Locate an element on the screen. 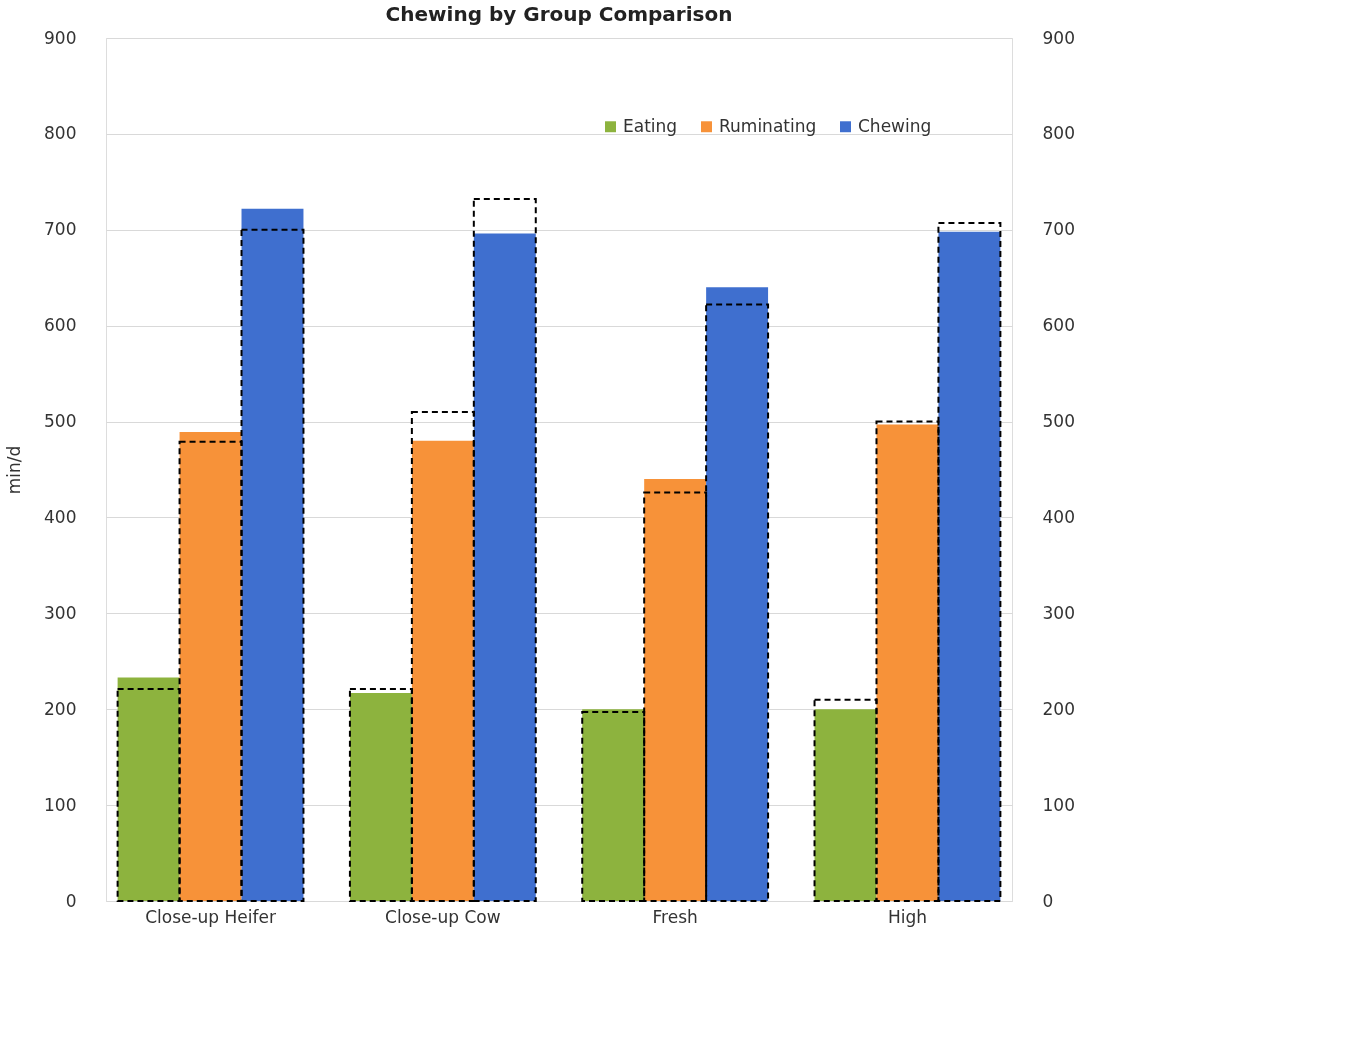  y2-tick-label: 300 is located at coordinates (1058, 612).